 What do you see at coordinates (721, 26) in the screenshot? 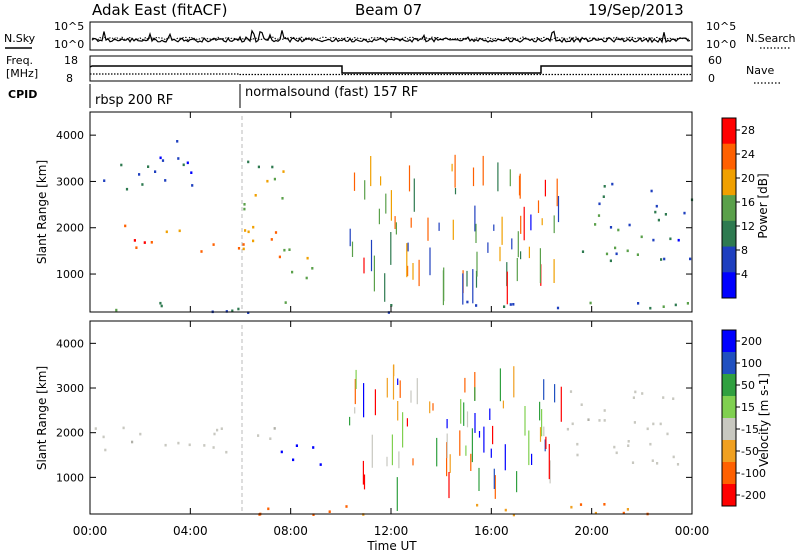
I see `noise-right-tick-top: 10^5` at bounding box center [721, 26].